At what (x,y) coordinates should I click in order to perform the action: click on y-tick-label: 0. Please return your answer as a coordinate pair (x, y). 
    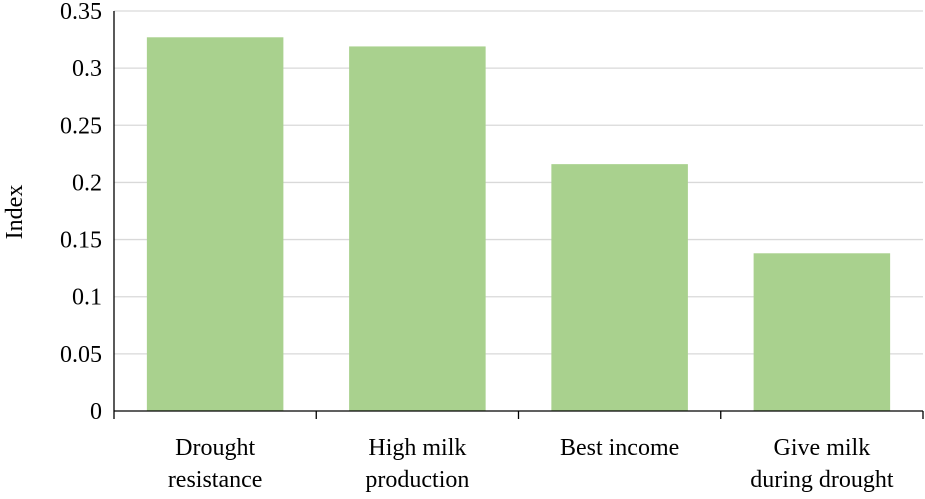
    Looking at the image, I should click on (96, 412).